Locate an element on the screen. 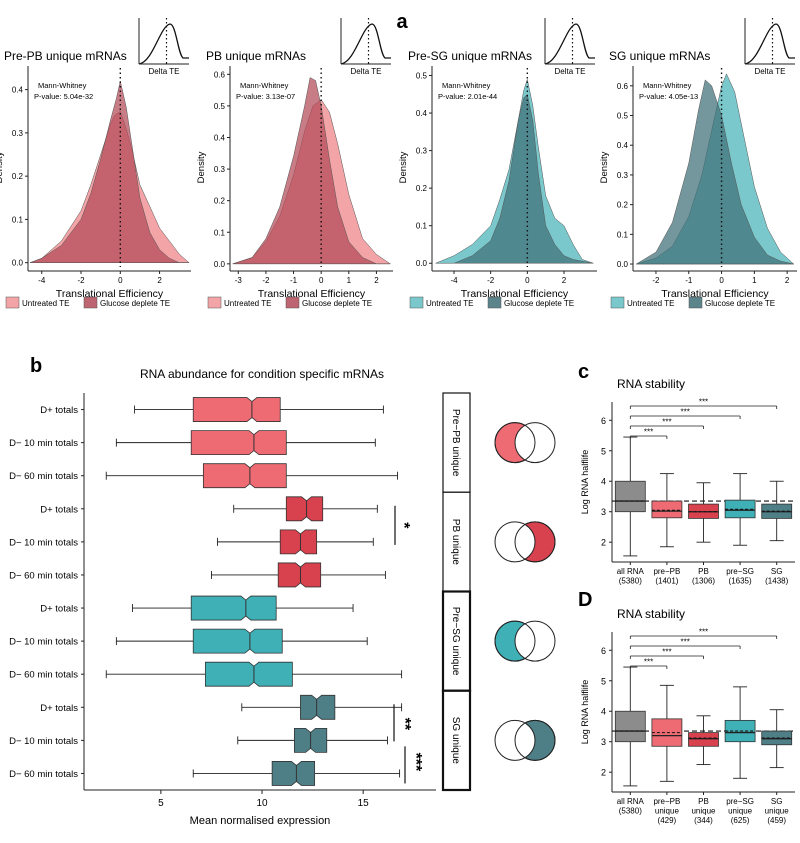  plot-title: PB unique mRNAs is located at coordinates (256, 56).